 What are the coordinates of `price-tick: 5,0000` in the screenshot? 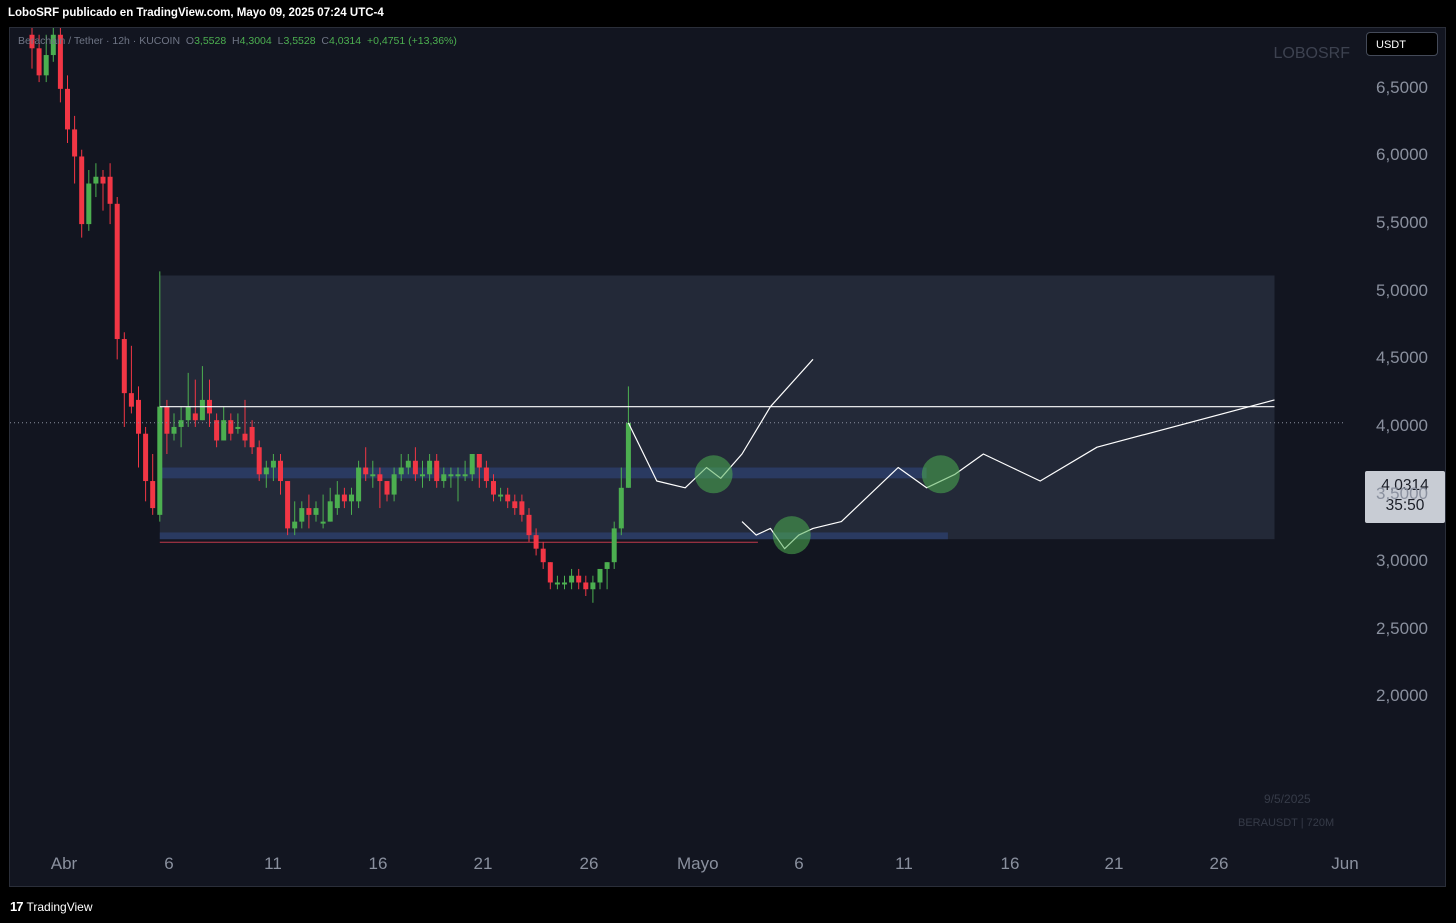 It's located at (1402, 290).